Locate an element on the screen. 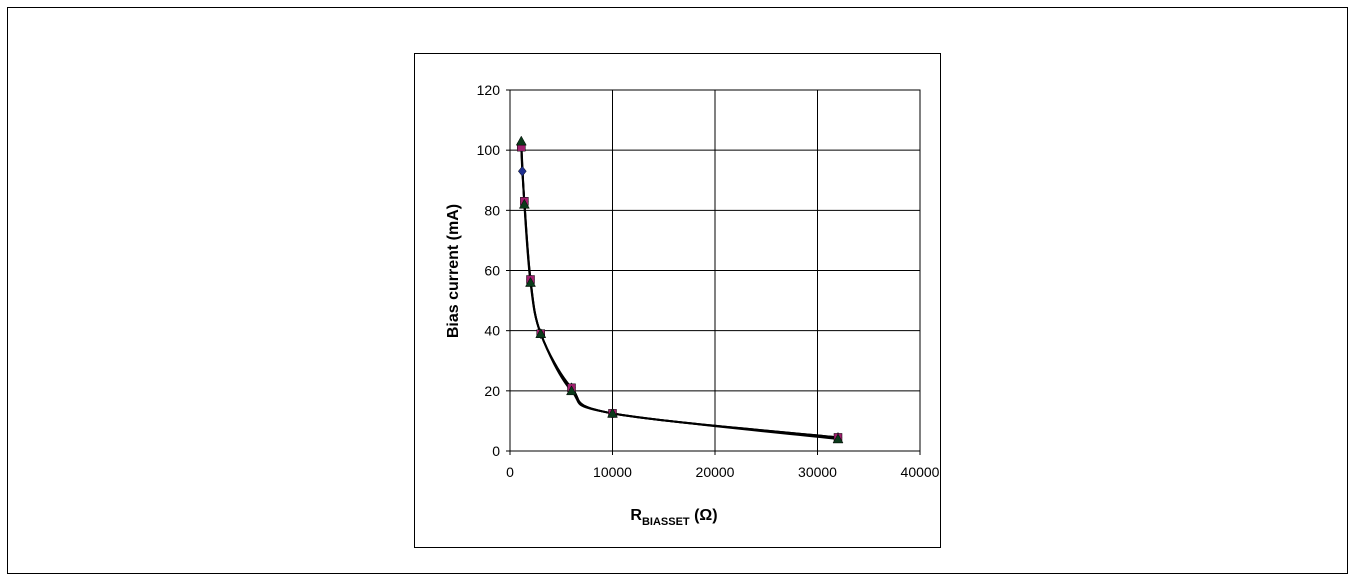  y-axis-title: Bias current (mA) is located at coordinates (453, 271).